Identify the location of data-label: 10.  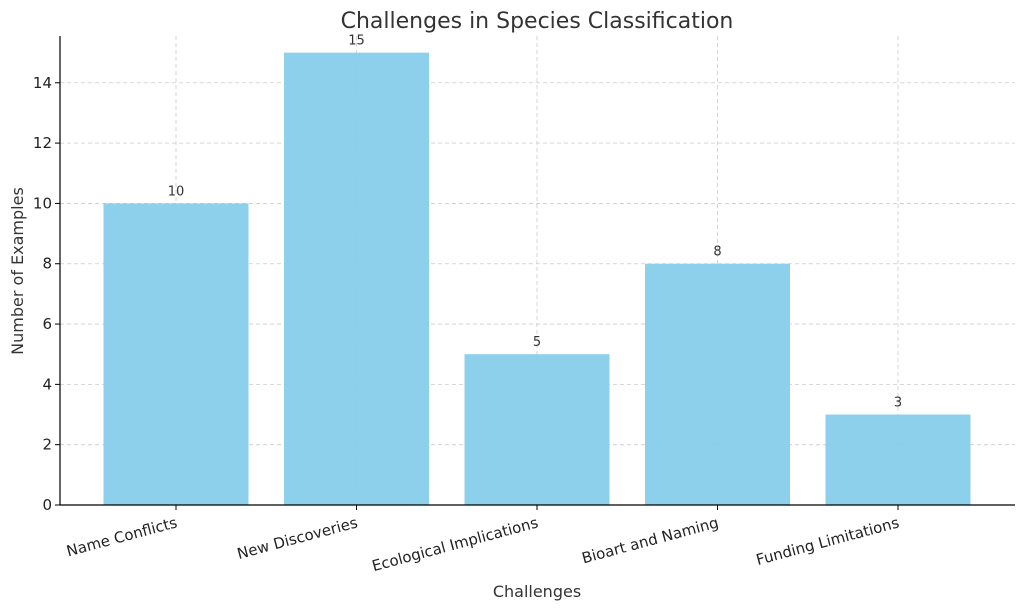
(176, 191).